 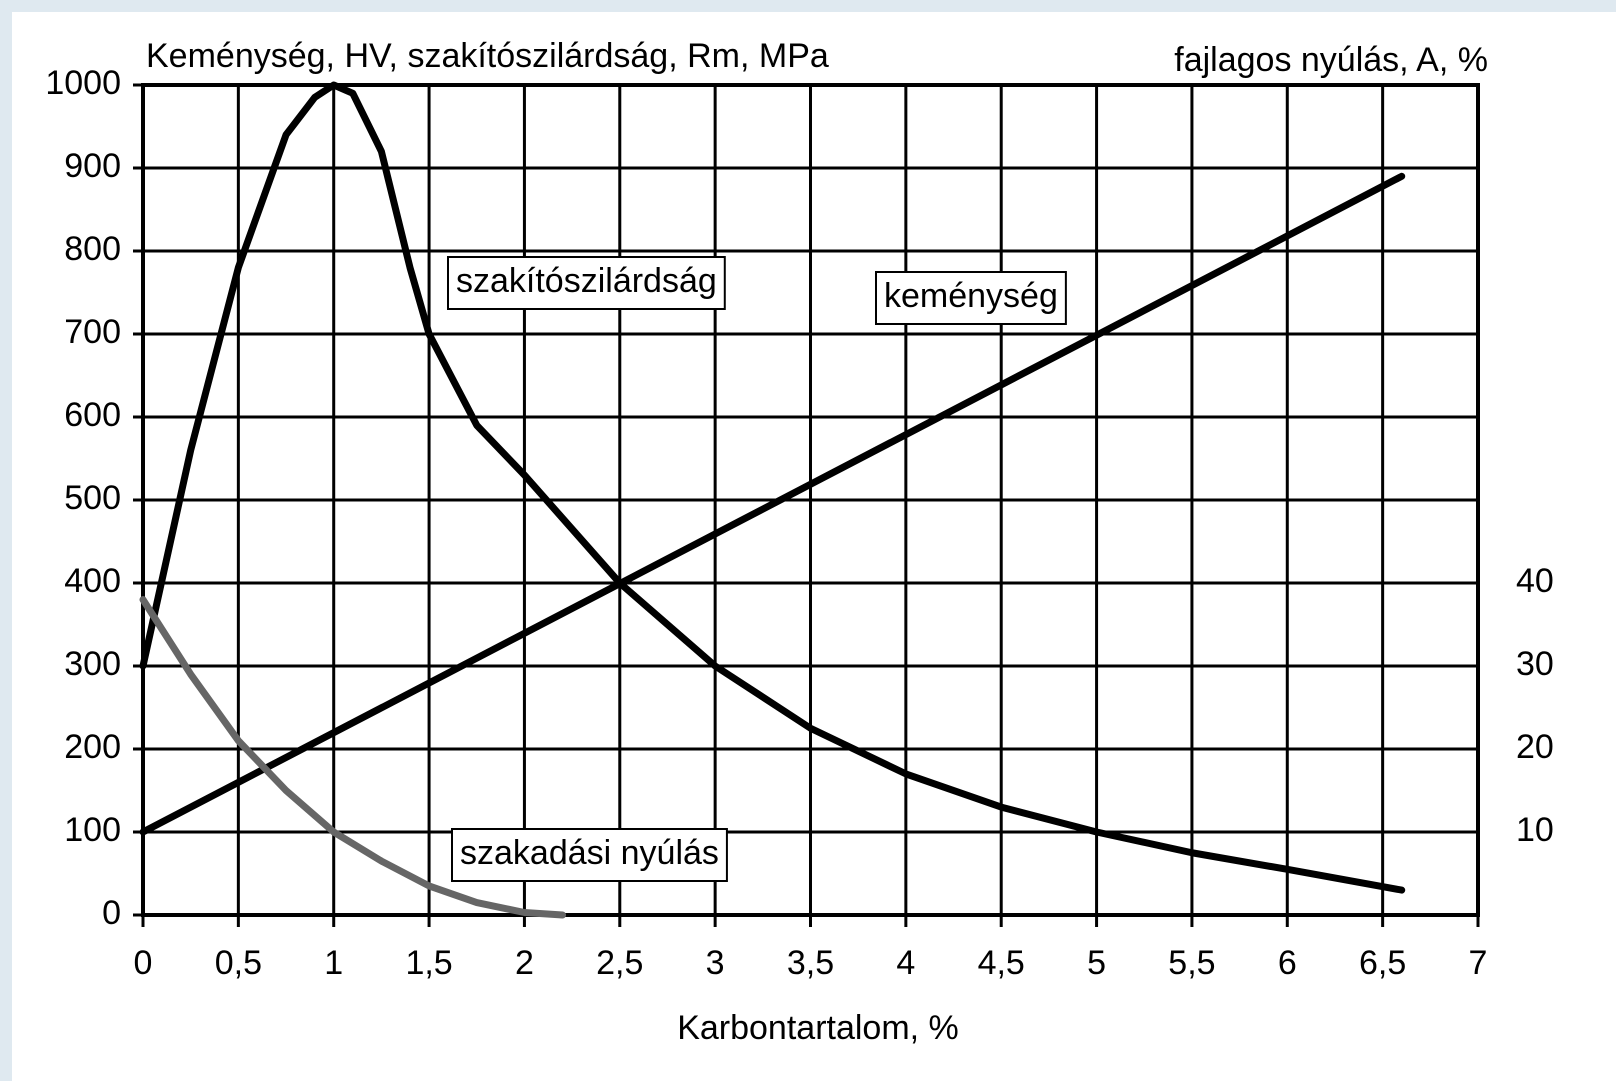 I want to click on x-tick-label: 0,5, so click(x=238, y=963).